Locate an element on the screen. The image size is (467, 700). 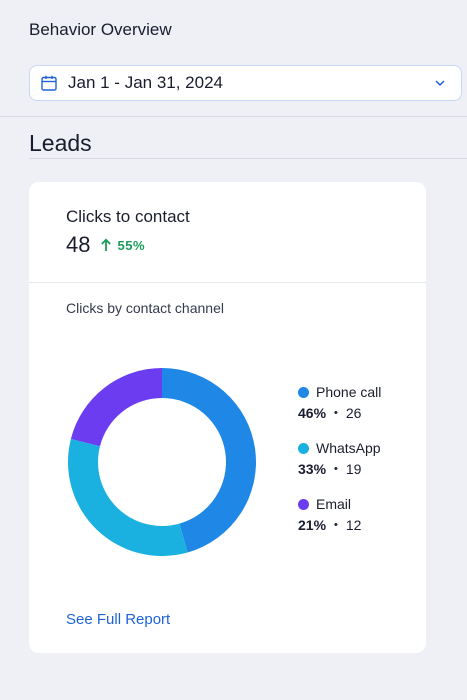
metric-value: 48 is located at coordinates (78, 244).